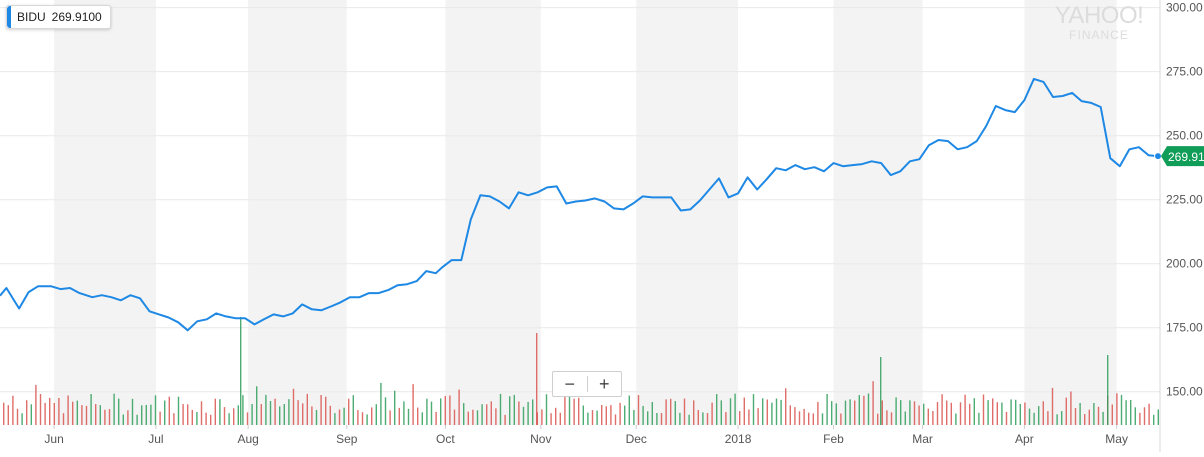 This screenshot has height=457, width=1204. I want to click on x-tick-label: Aug, so click(247, 439).